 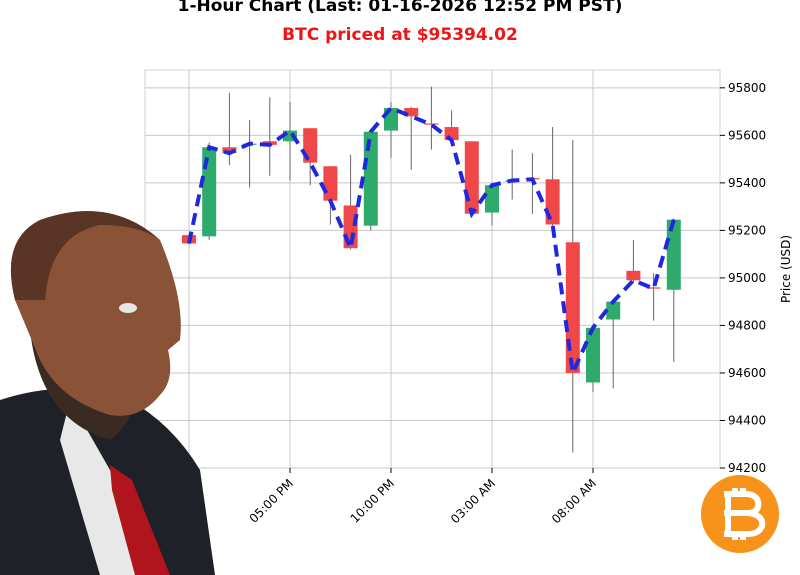 I want to click on y-tick-label: 95000, so click(x=747, y=278).